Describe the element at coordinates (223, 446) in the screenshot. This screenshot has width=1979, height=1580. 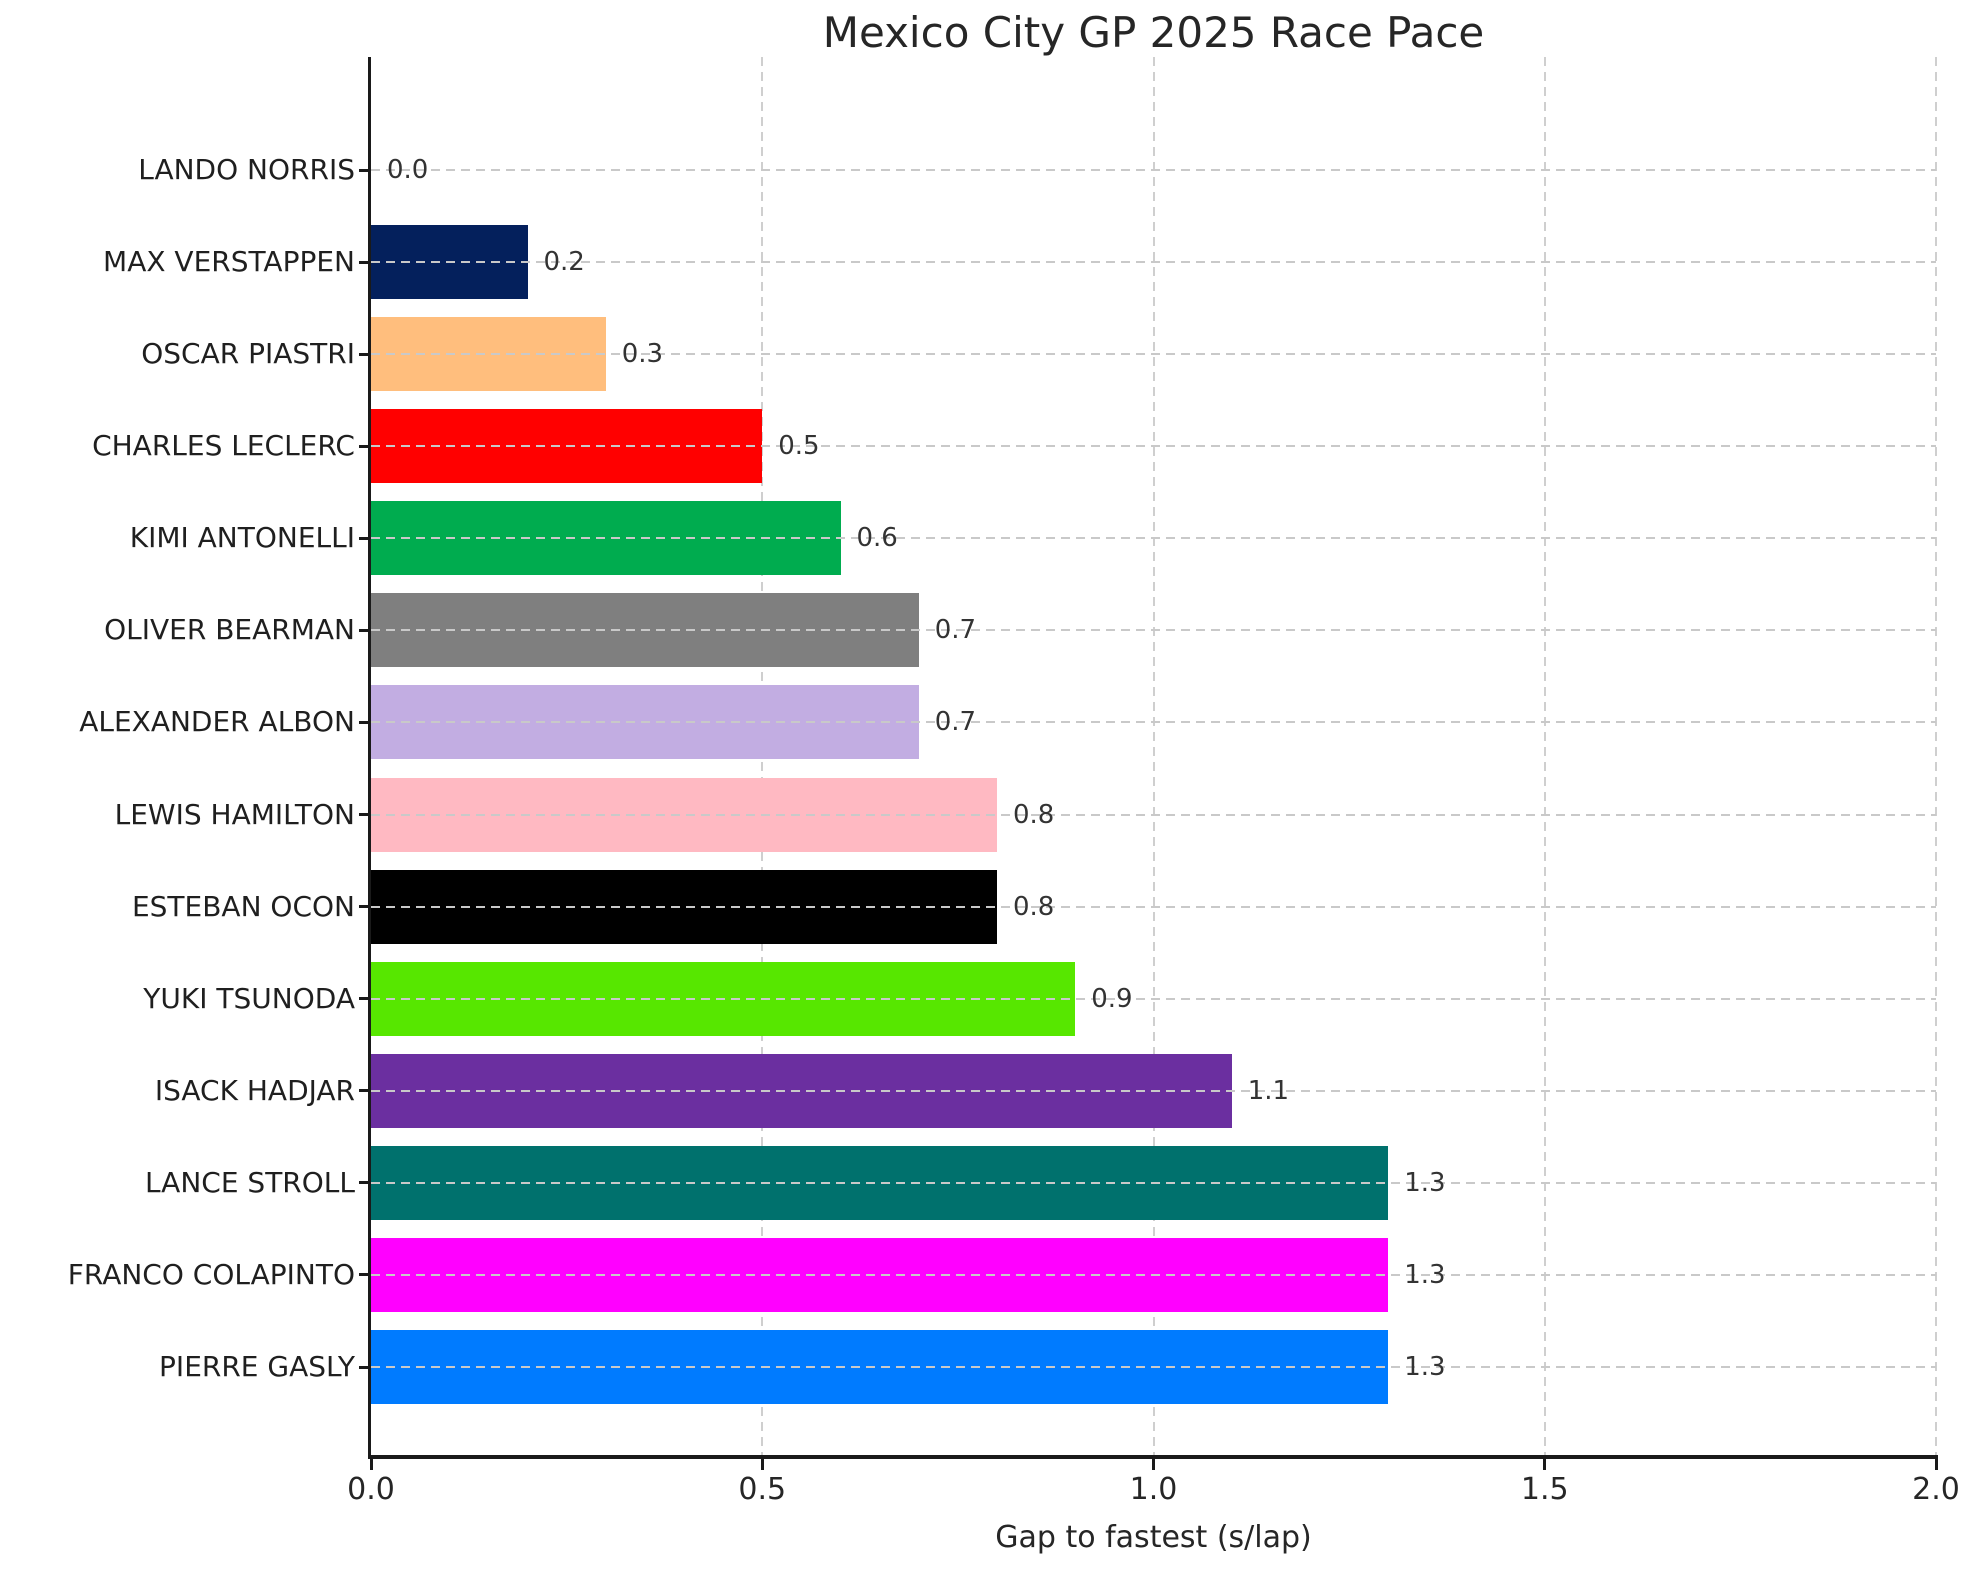
I see `y-tick-label: CHARLES LECLERC` at that location.